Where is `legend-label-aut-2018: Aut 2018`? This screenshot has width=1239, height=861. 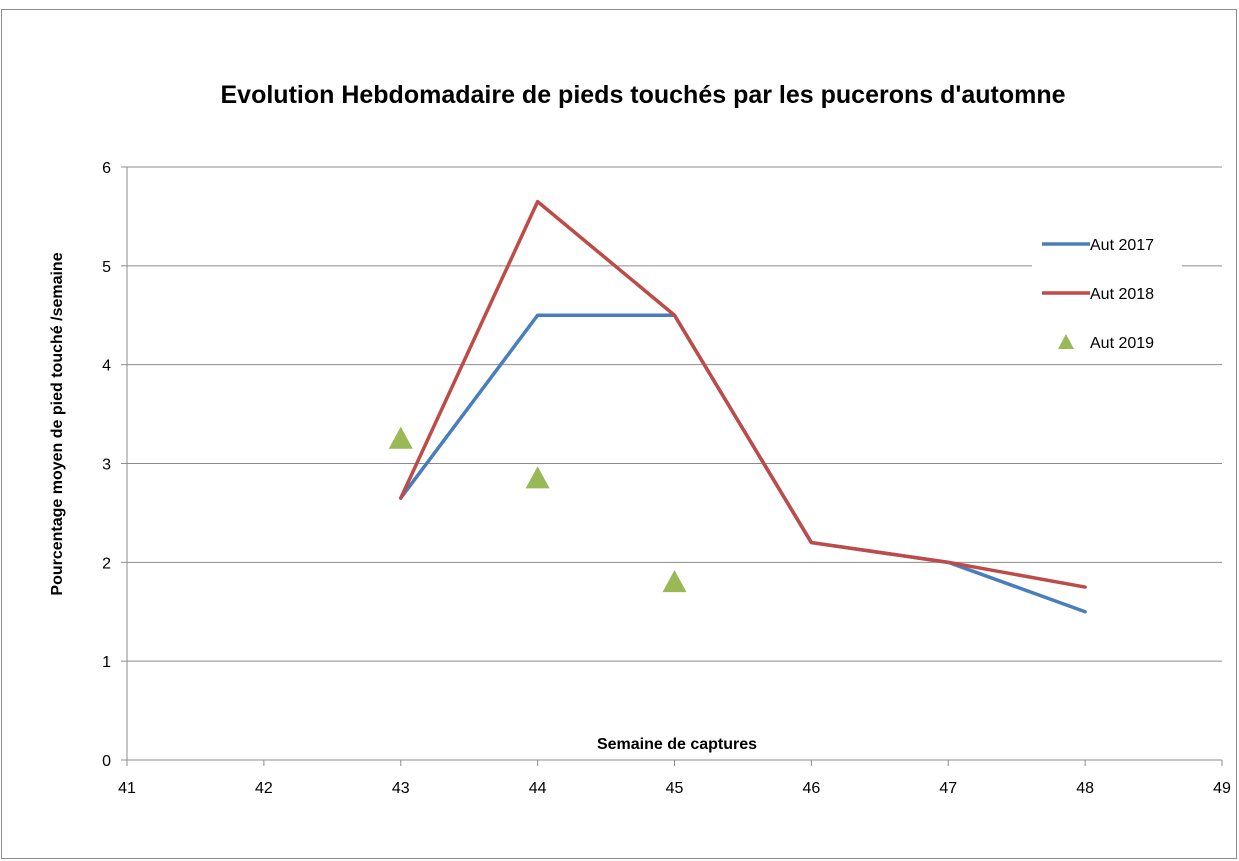 legend-label-aut-2018: Aut 2018 is located at coordinates (1122, 294).